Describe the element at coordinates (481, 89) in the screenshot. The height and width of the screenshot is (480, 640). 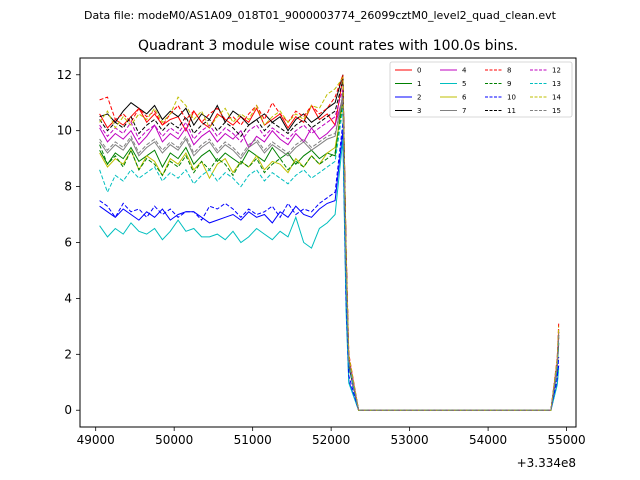
I see `legend-box` at that location.